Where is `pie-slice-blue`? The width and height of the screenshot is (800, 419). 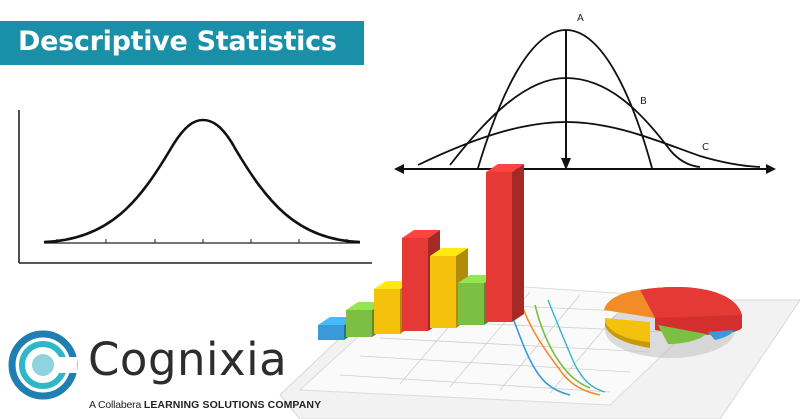 pie-slice-blue is located at coordinates (721, 335).